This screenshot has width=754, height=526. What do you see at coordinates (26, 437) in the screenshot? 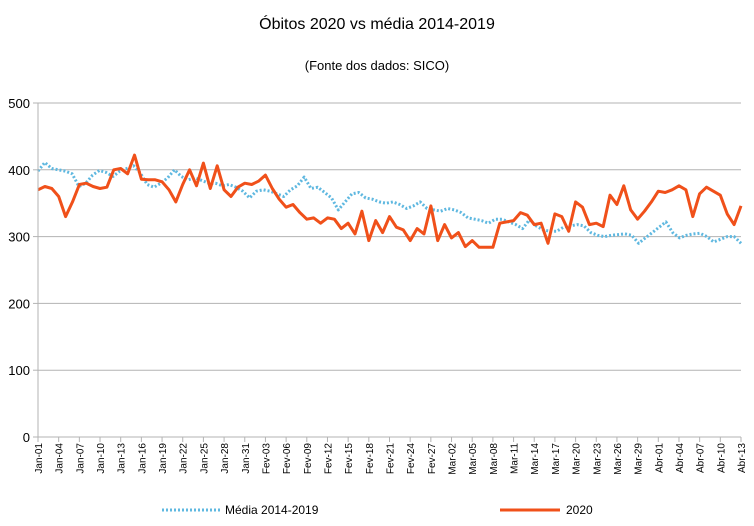
I see `y-tick-label: 0` at bounding box center [26, 437].